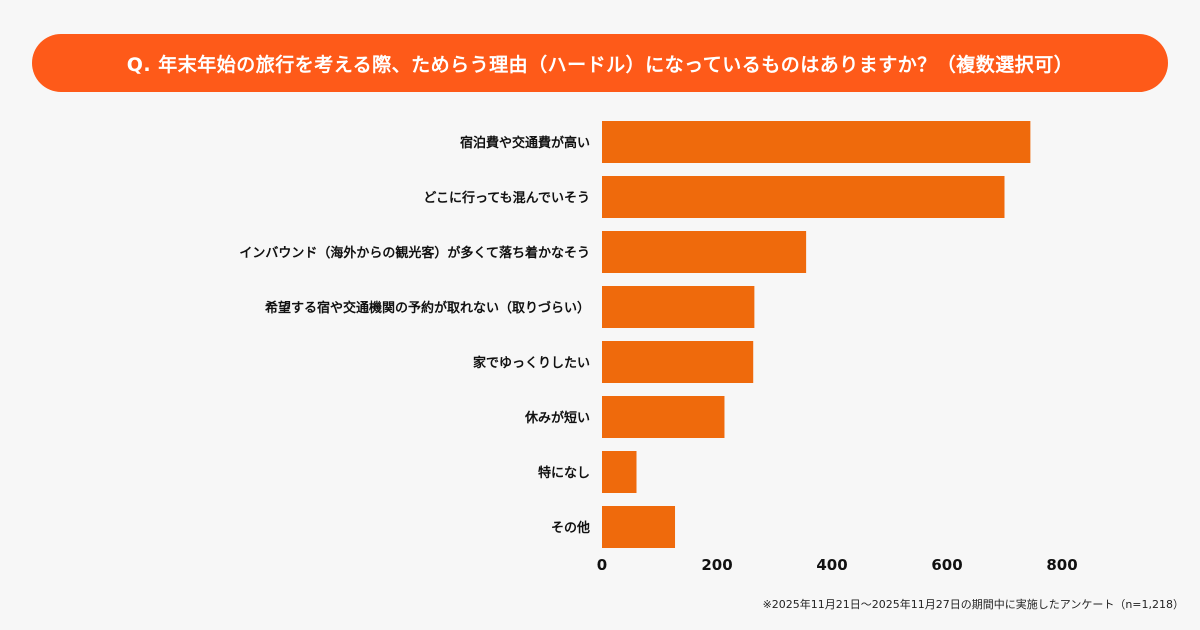 Image resolution: width=1200 pixels, height=630 pixels. Describe the element at coordinates (716, 565) in the screenshot. I see `x-tick-label-1: 200` at that location.